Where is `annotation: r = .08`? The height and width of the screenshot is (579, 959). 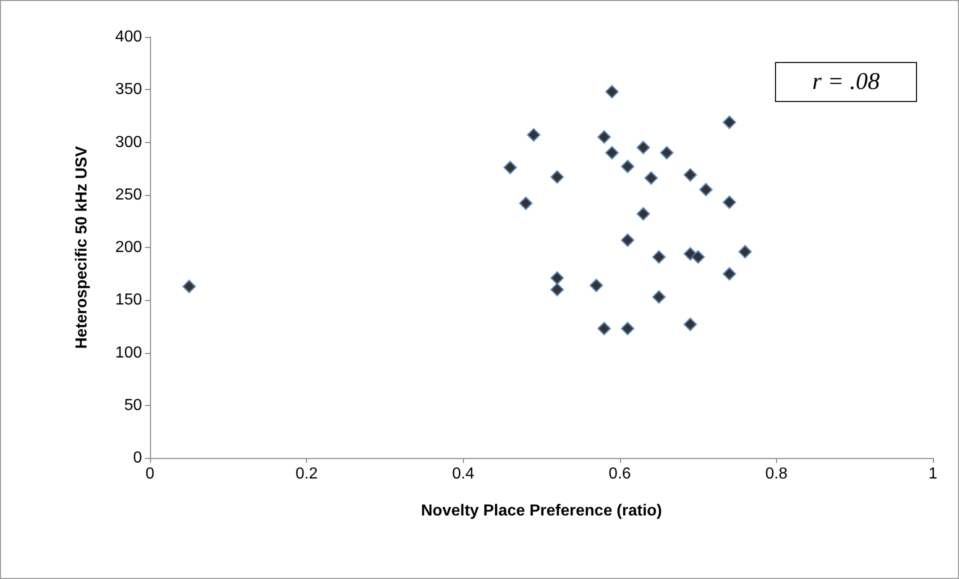
annotation: r = .08 is located at coordinates (846, 82).